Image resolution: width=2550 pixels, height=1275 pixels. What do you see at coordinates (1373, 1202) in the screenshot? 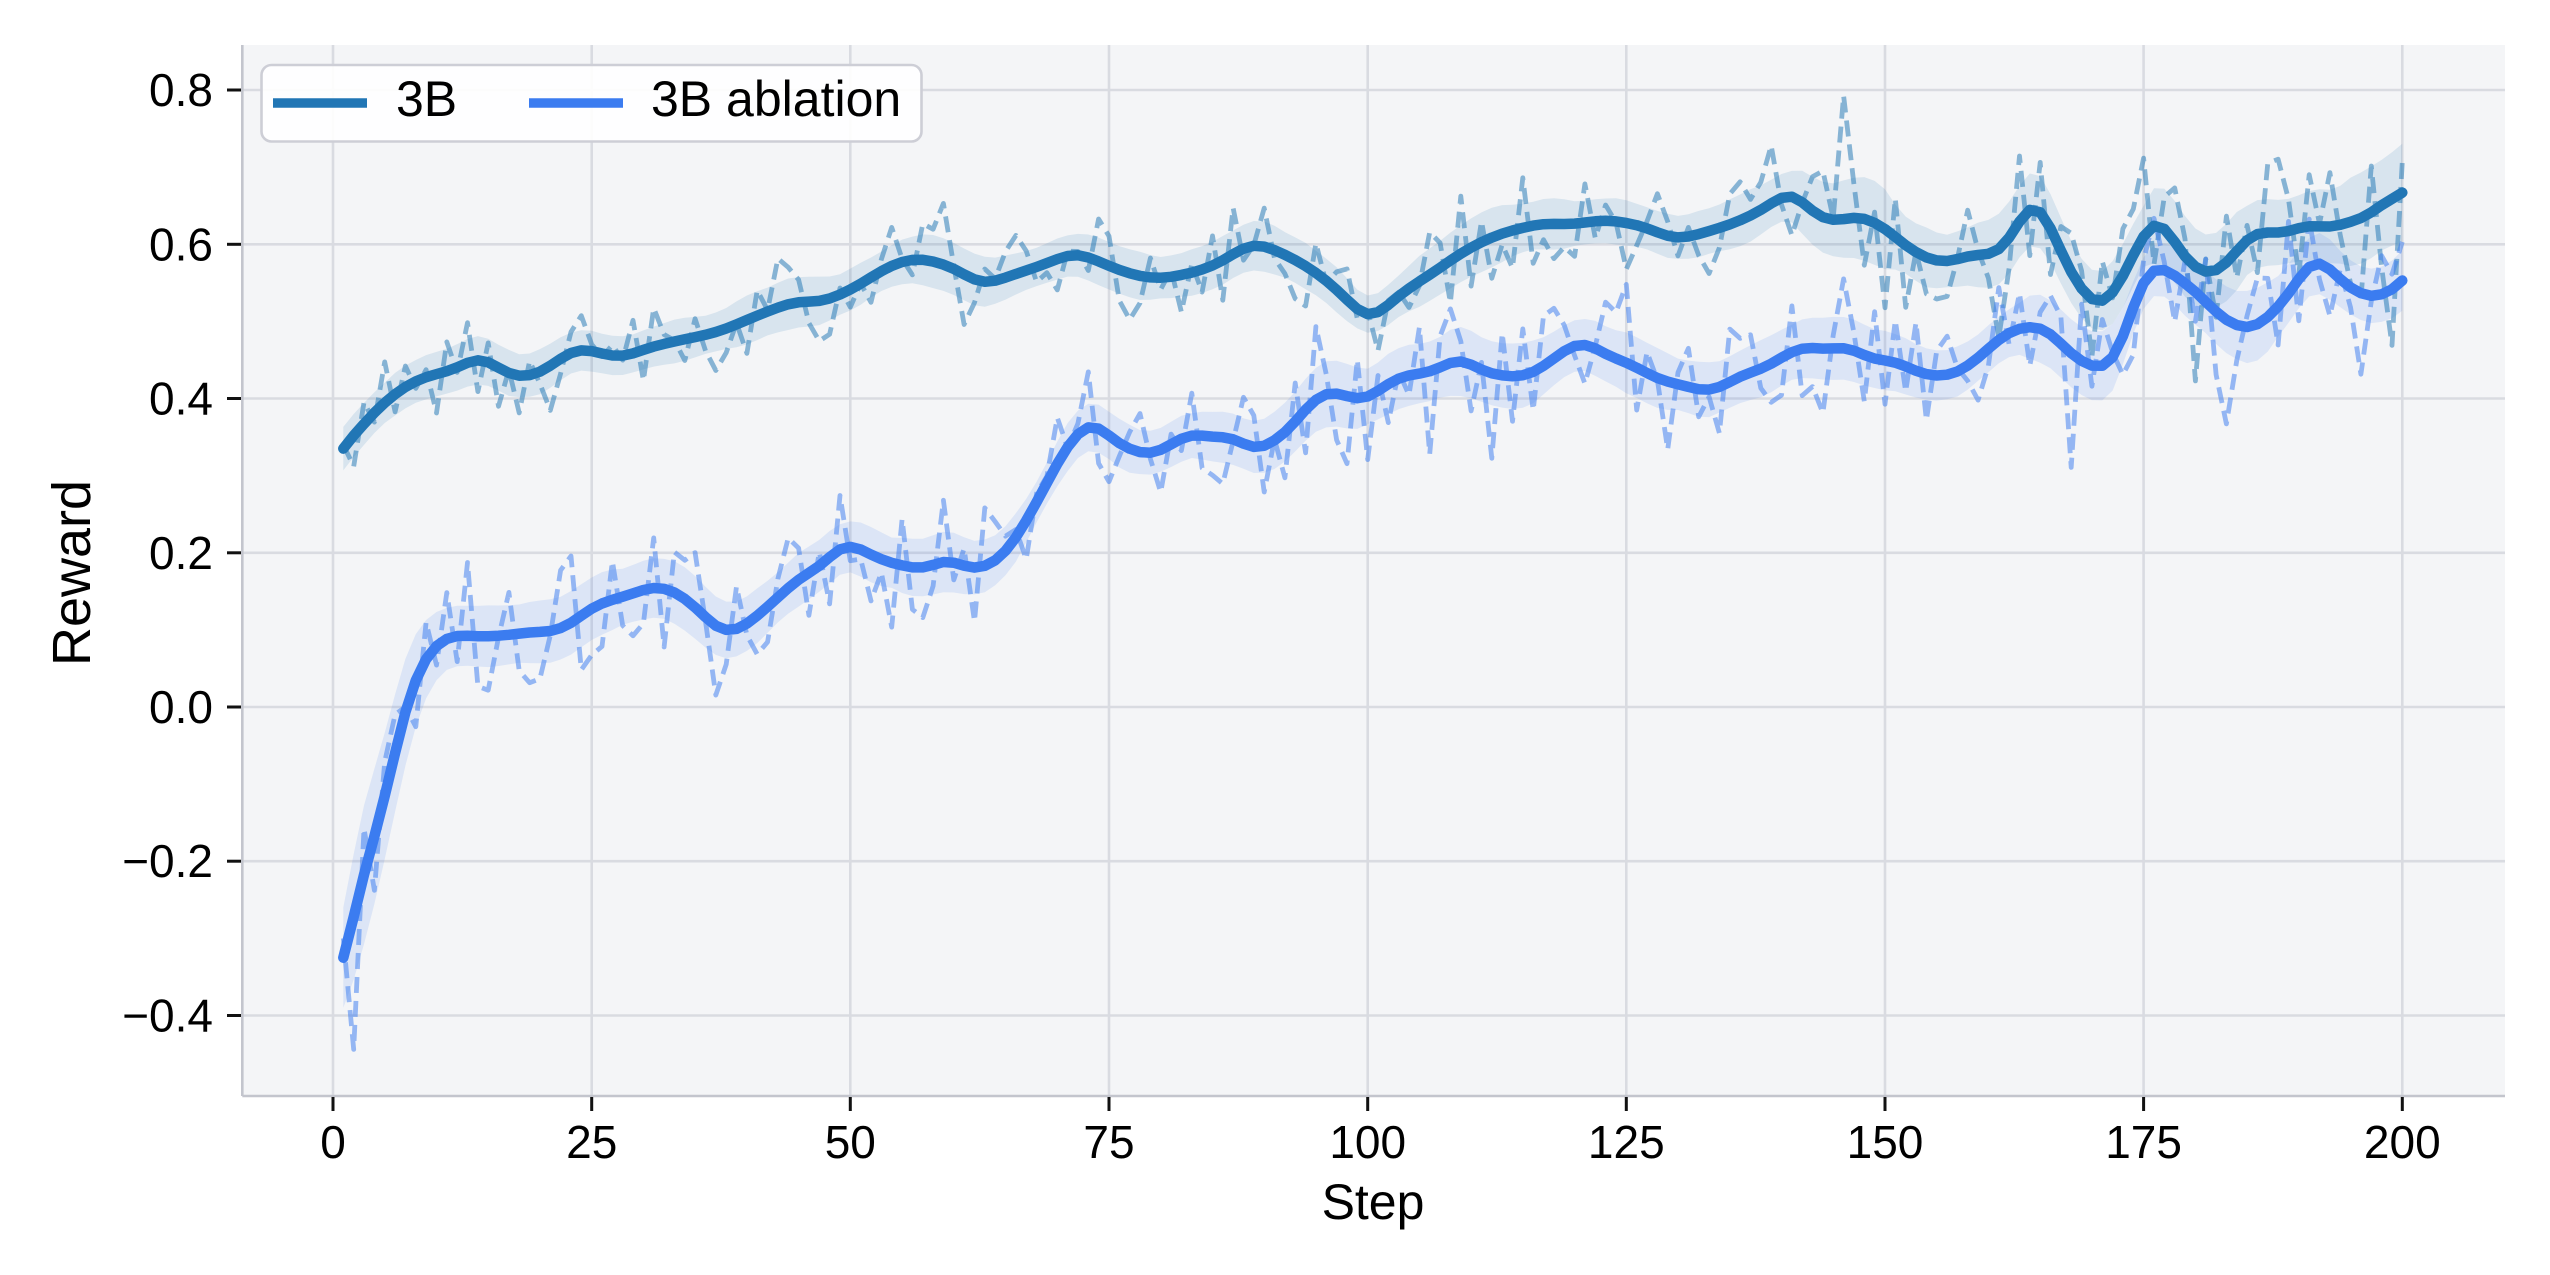
I see `svg-text: Step` at bounding box center [1373, 1202].